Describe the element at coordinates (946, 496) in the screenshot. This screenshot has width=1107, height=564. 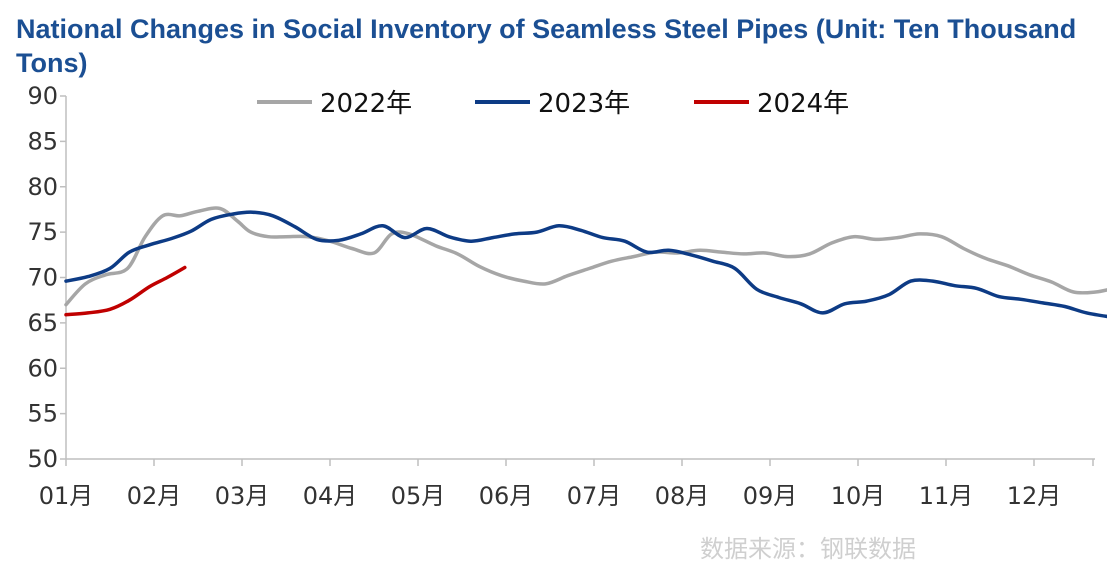
I see `x-tick-label: 11月` at that location.